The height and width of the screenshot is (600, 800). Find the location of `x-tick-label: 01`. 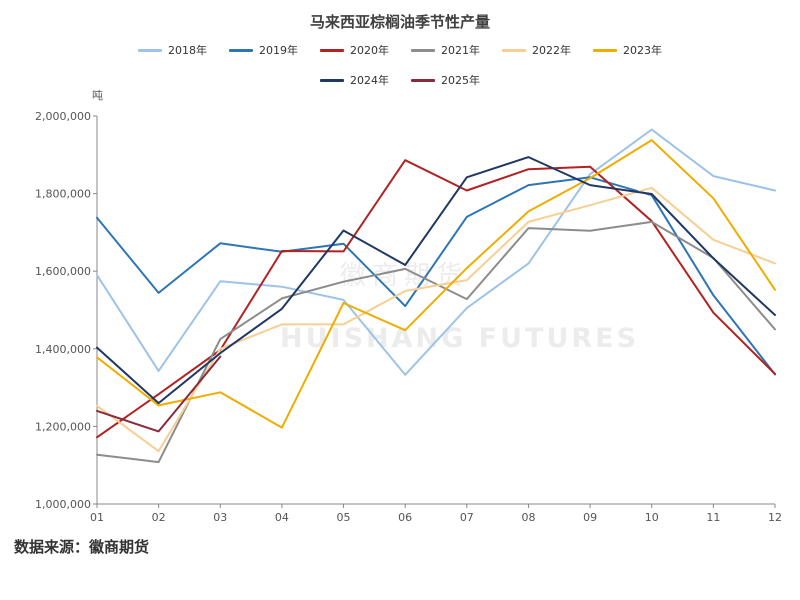

x-tick-label: 01 is located at coordinates (97, 517).